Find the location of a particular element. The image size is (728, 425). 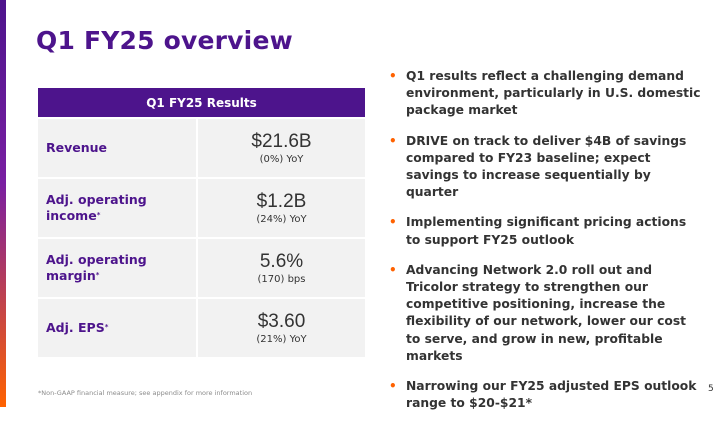

row-label-text: Adj. operating income is located at coordinates (96, 207).